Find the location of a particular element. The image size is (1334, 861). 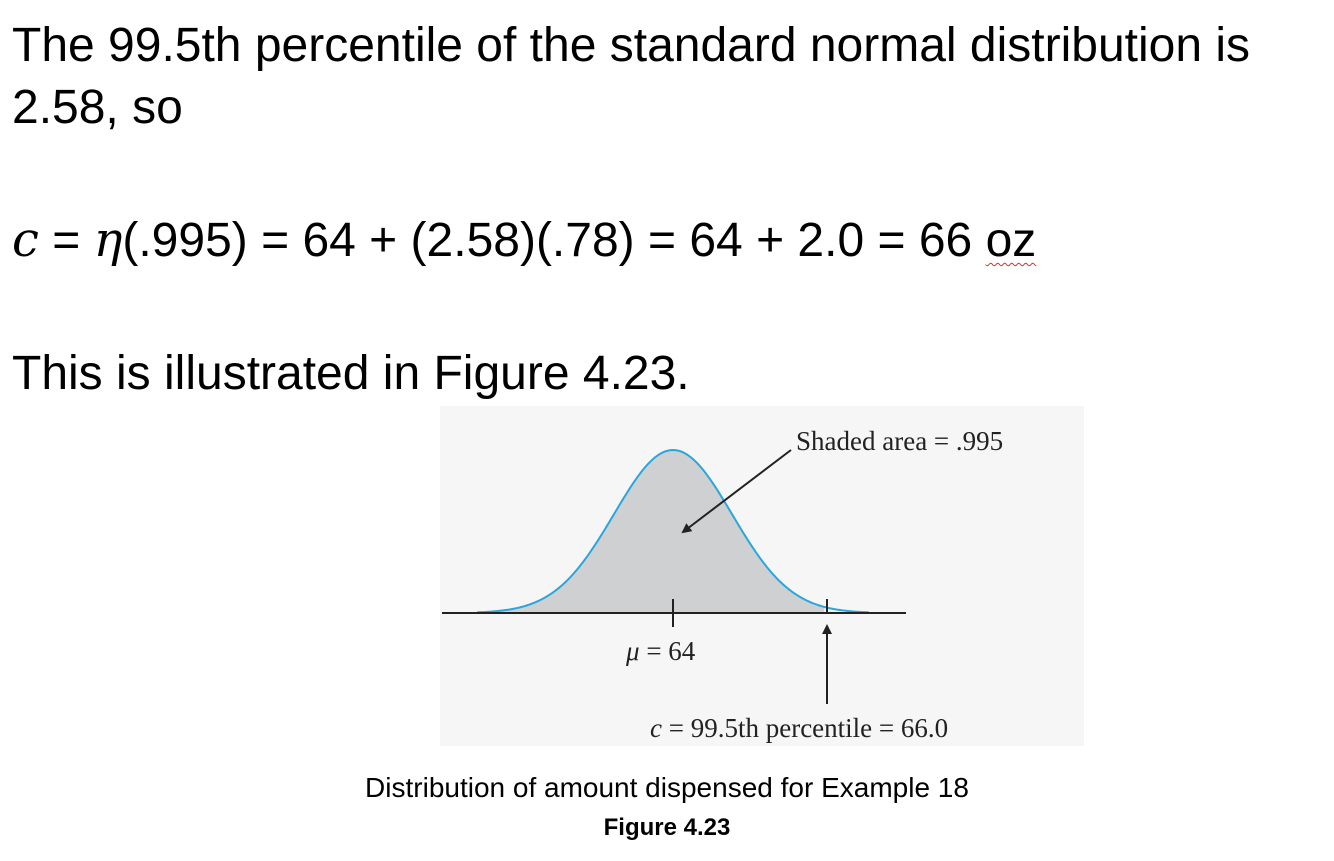

text-line-illustrated: This is illustrated in Figure 4.23. is located at coordinates (351, 373).